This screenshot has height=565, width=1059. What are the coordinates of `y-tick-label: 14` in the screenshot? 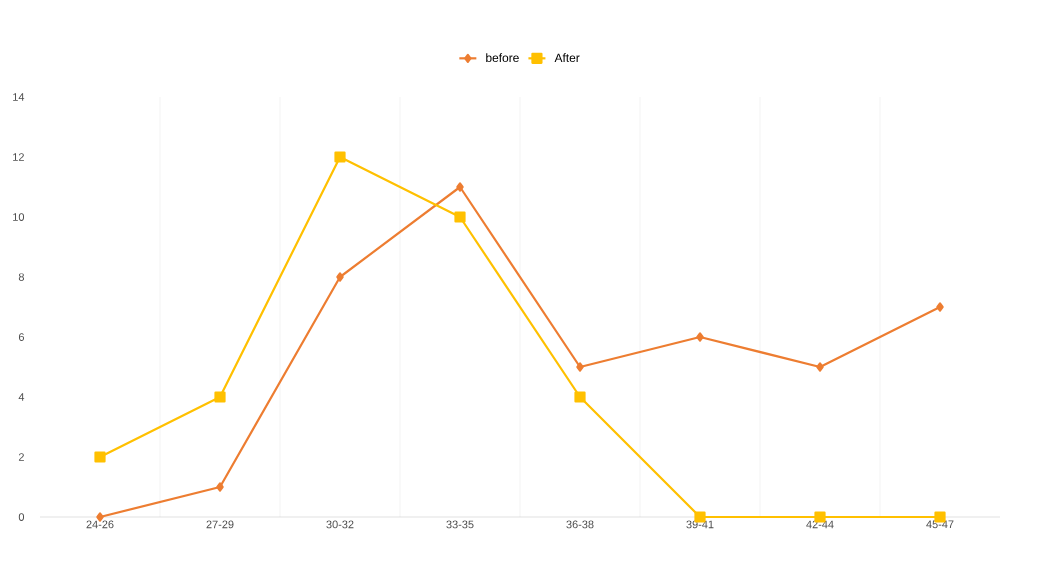 It's located at (19, 97).